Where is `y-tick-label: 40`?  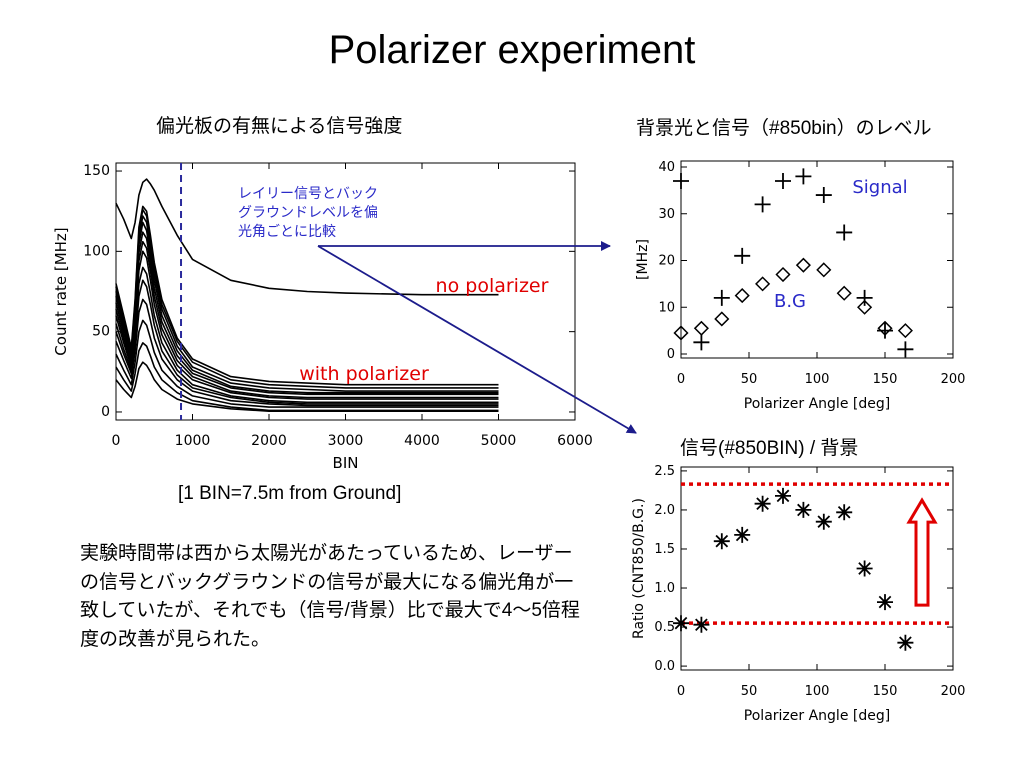
y-tick-label: 40 is located at coordinates (666, 167).